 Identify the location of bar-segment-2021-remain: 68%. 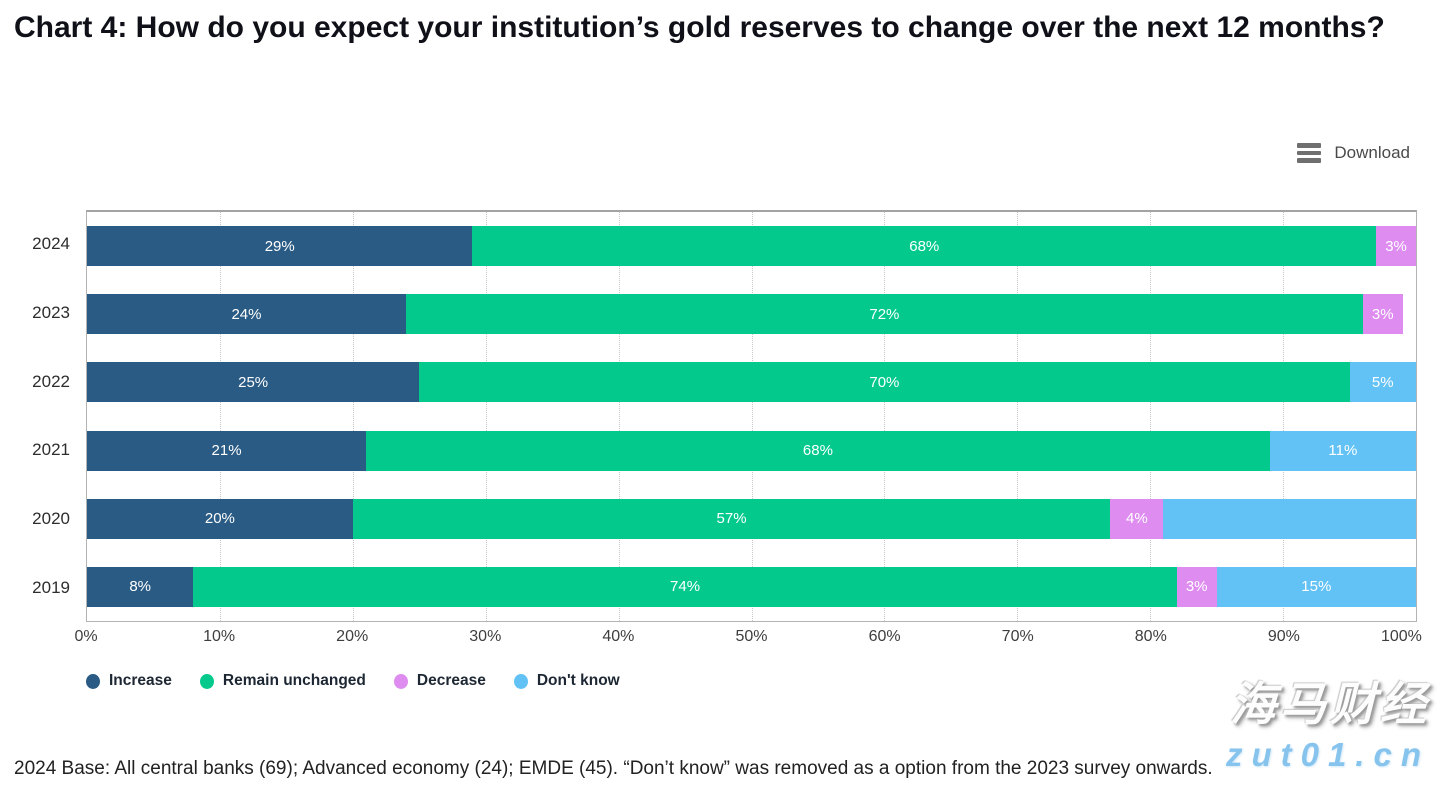
(818, 450).